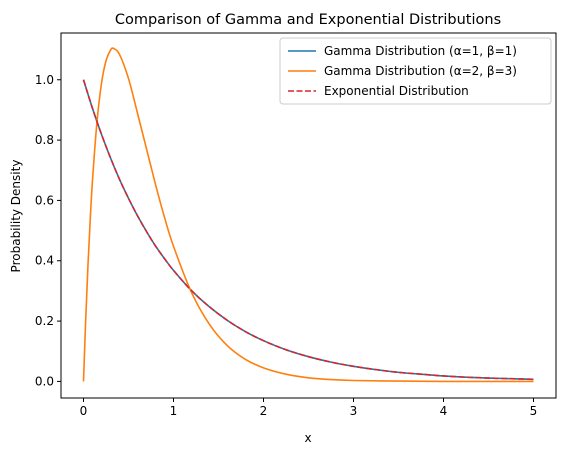 The height and width of the screenshot is (455, 567). I want to click on x-tick-label: 4, so click(444, 411).